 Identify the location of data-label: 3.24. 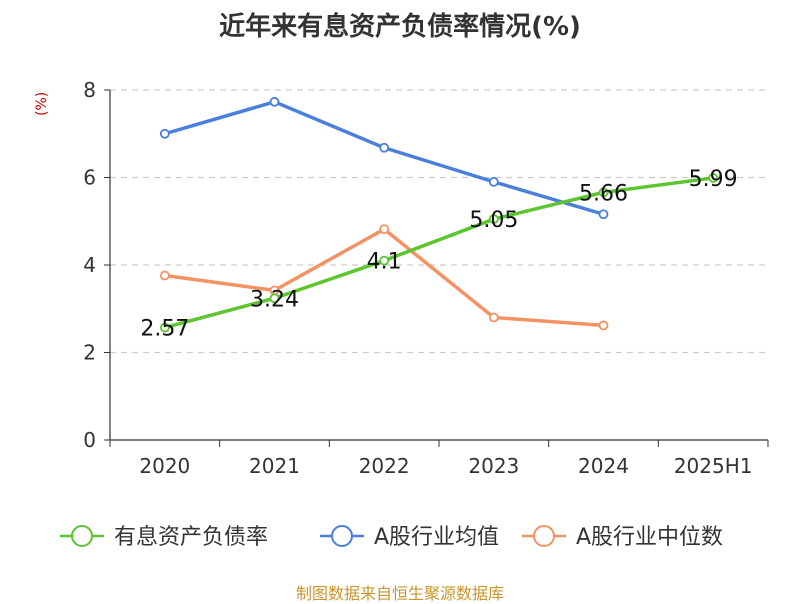
(274, 299).